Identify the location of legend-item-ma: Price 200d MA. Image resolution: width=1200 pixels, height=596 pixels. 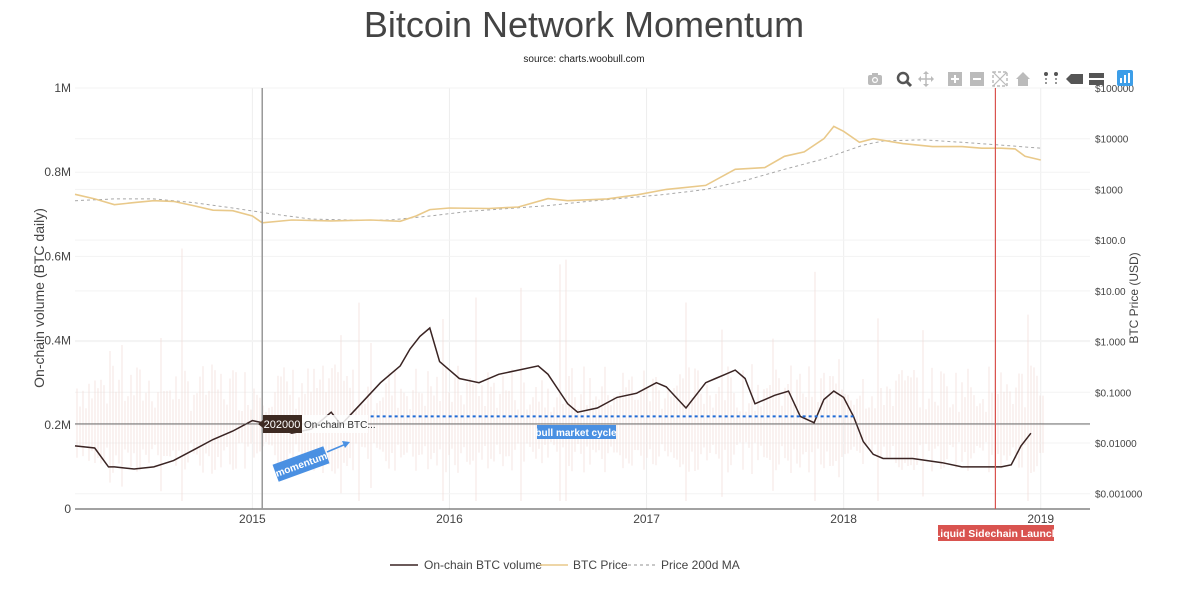
(684, 565).